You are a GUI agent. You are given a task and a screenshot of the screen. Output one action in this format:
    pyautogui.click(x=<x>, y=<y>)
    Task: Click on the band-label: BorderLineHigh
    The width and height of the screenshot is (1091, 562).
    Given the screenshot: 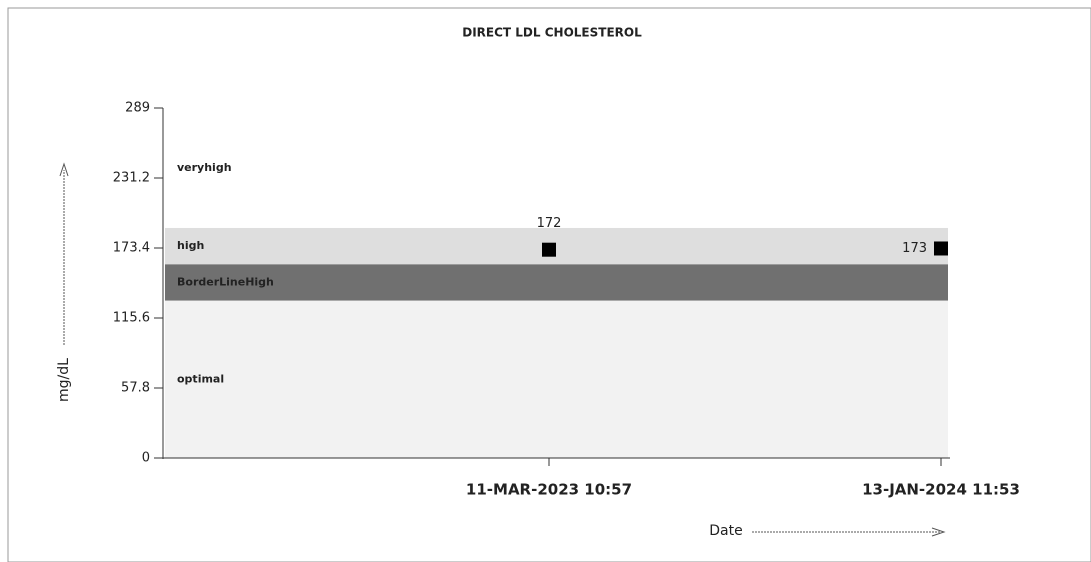 What is the action you would take?
    pyautogui.click(x=225, y=281)
    